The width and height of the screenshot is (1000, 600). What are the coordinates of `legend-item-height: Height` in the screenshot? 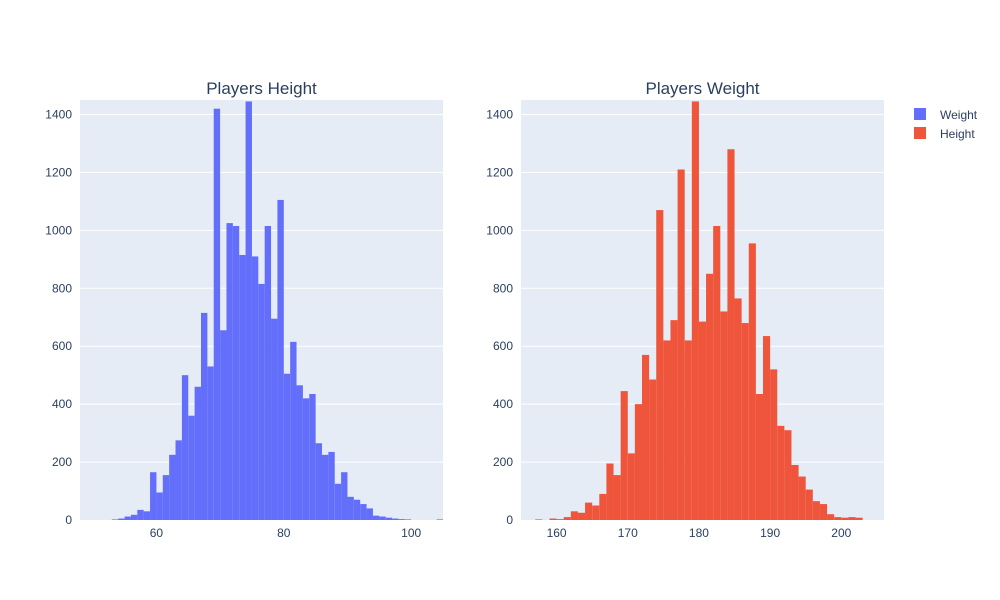 It's located at (944, 134).